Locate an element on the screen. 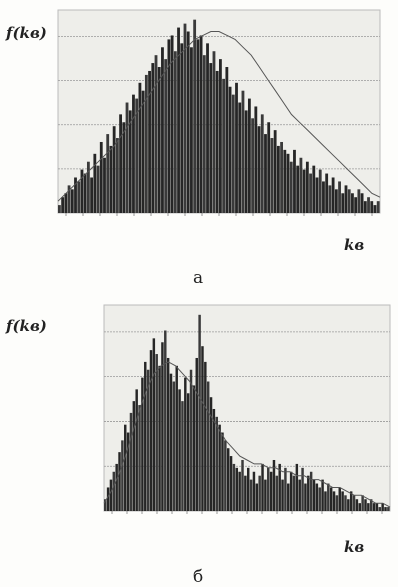  panel-caption: б is located at coordinates (198, 577).